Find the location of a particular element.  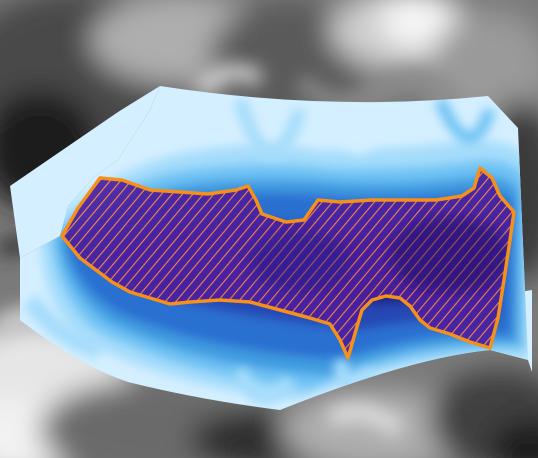

terrain-dark-blob is located at coordinates (514, 439).